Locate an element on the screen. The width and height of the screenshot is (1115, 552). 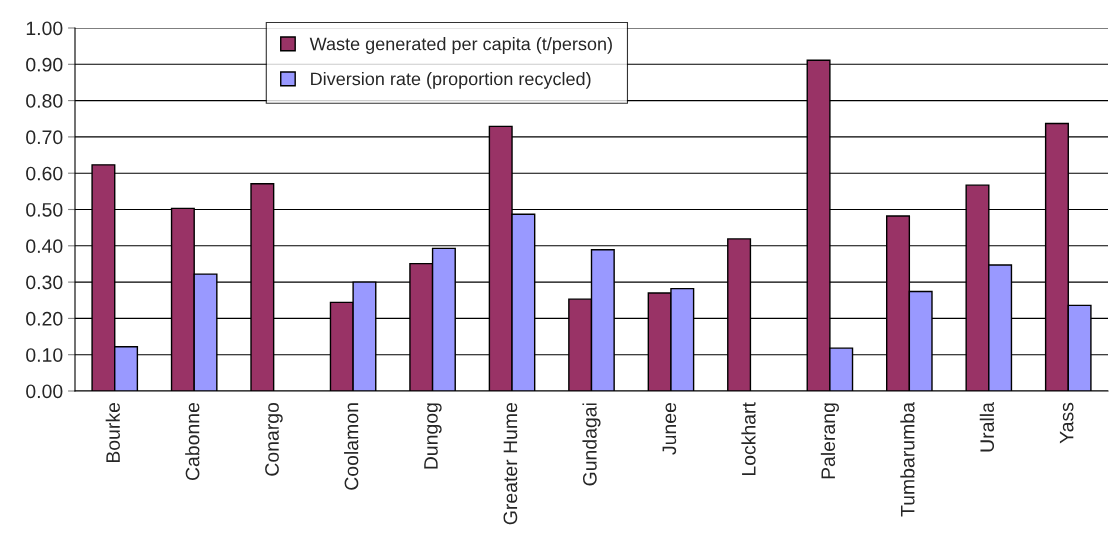
y-tick-label: 0.60 is located at coordinates (44, 173).